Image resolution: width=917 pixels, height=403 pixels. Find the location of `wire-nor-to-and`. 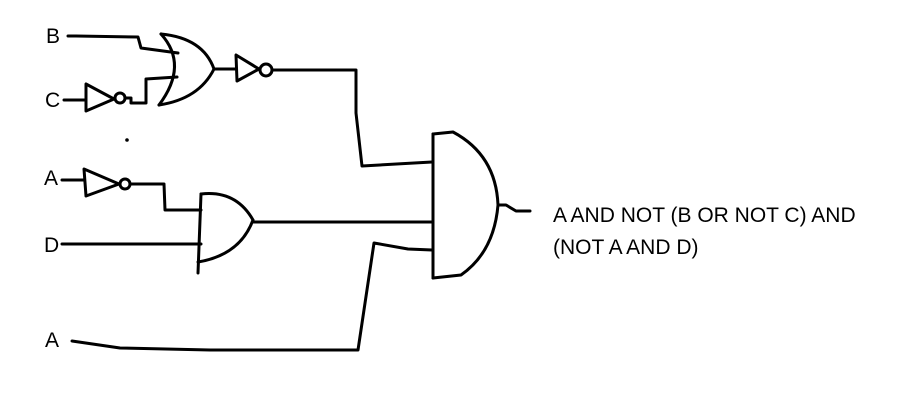

wire-nor-to-and is located at coordinates (352, 118).